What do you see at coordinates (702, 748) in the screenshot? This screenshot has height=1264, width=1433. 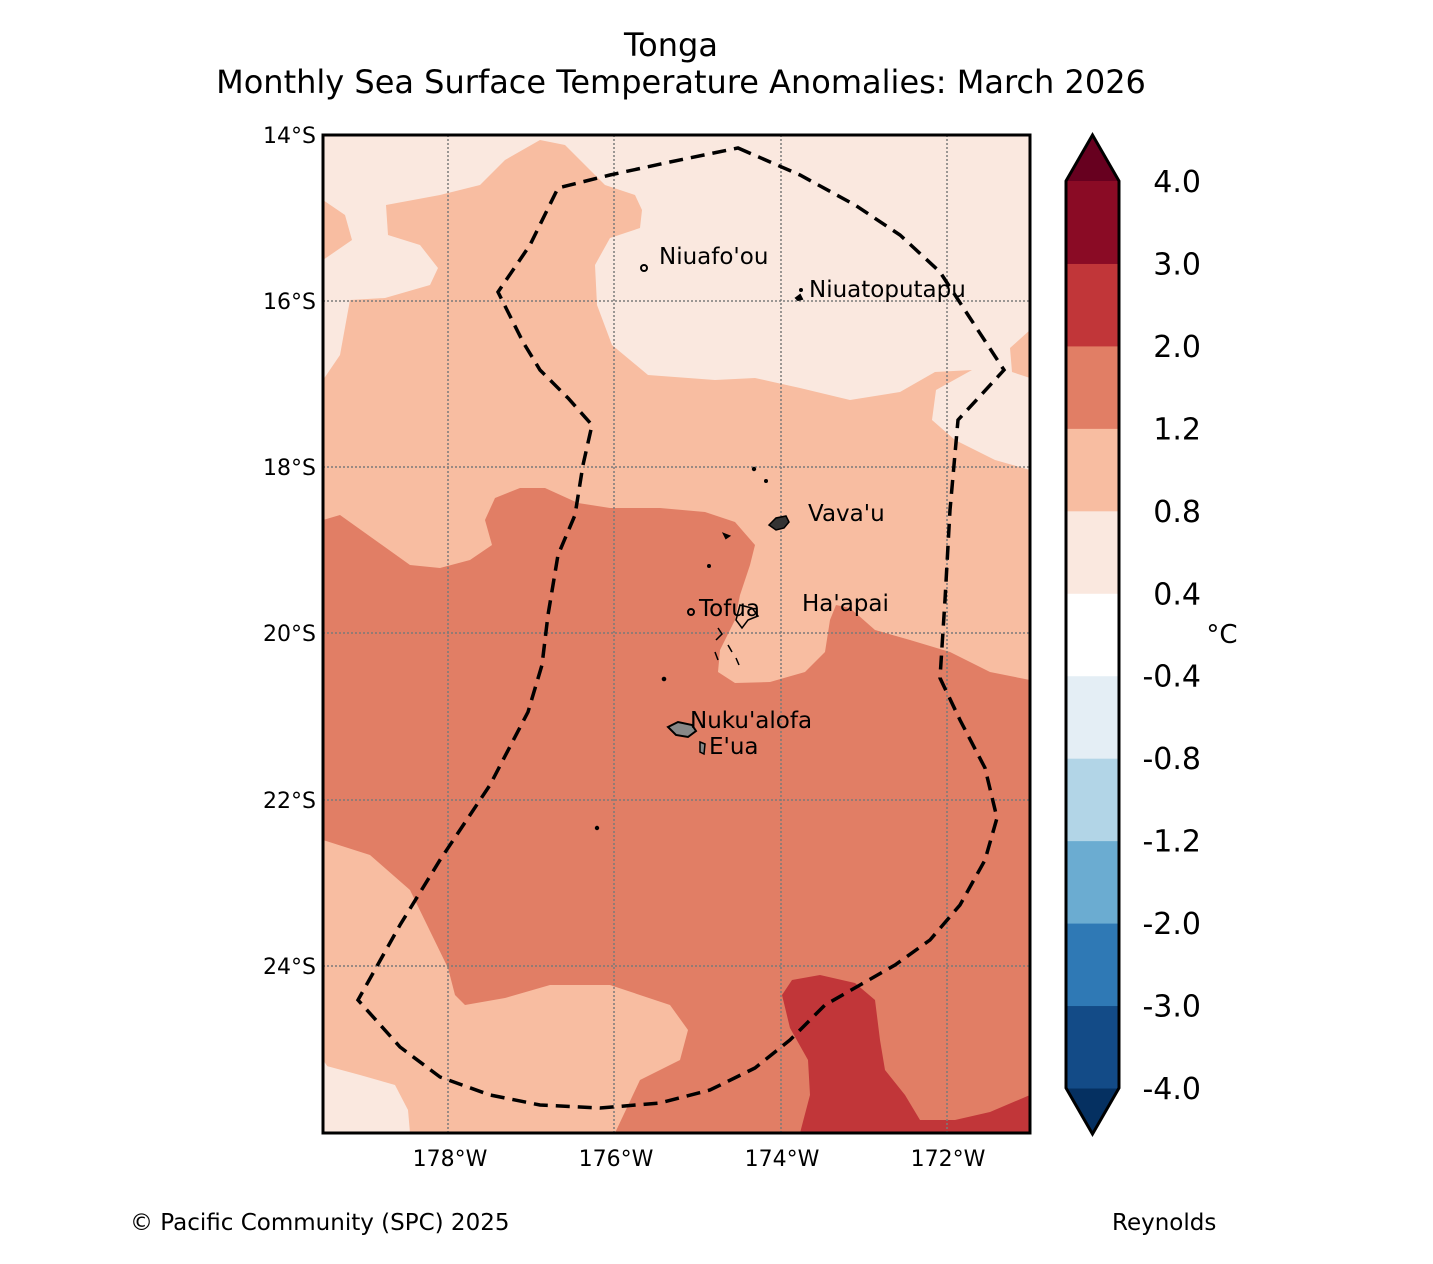 I see `island-eua` at bounding box center [702, 748].